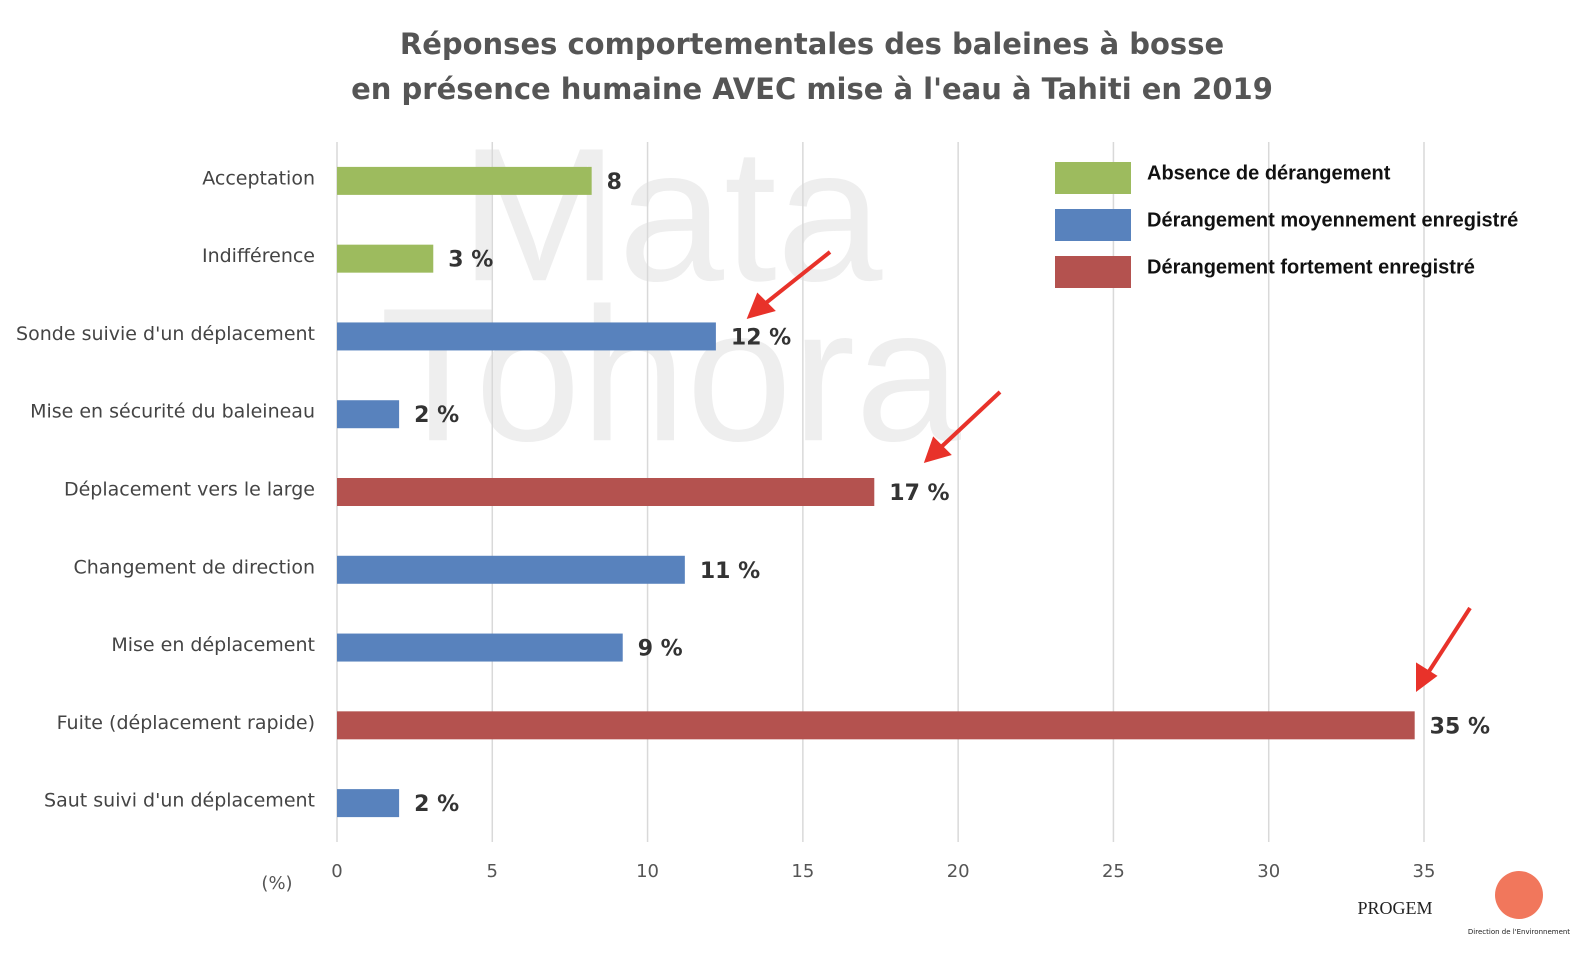  What do you see at coordinates (470, 260) in the screenshot?
I see `value-label: 3 %` at bounding box center [470, 260].